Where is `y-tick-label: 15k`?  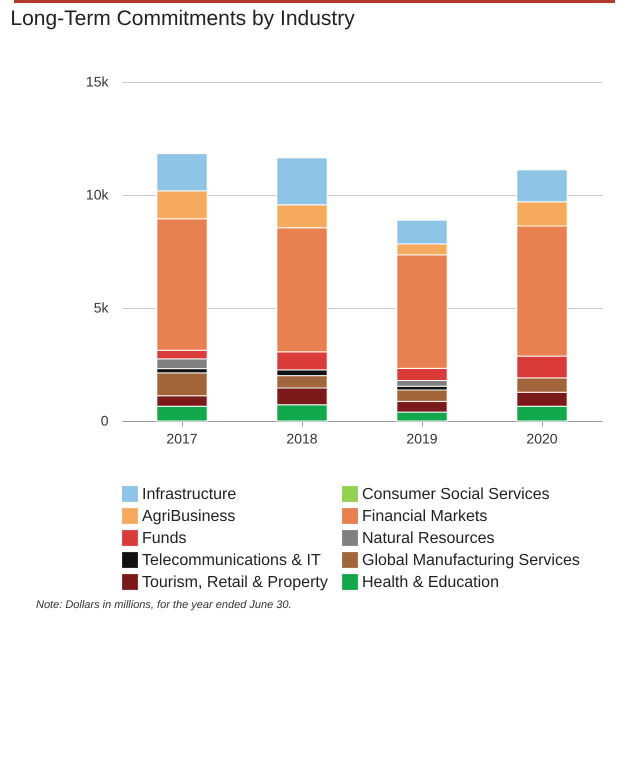
y-tick-label: 15k is located at coordinates (98, 82).